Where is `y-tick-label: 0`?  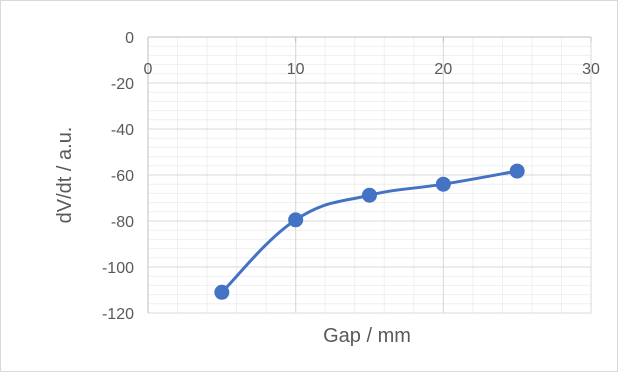 y-tick-label: 0 is located at coordinates (129, 38).